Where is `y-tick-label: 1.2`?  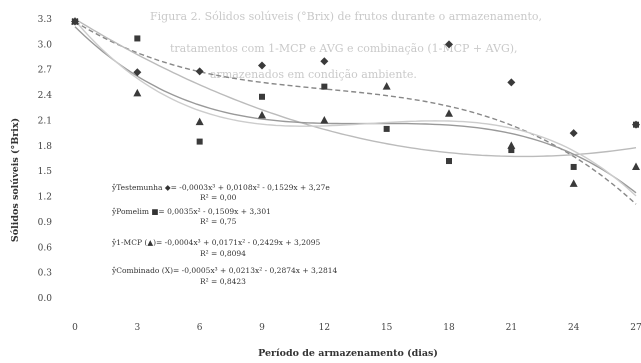
y-tick-label: 1.2 is located at coordinates (45, 198).